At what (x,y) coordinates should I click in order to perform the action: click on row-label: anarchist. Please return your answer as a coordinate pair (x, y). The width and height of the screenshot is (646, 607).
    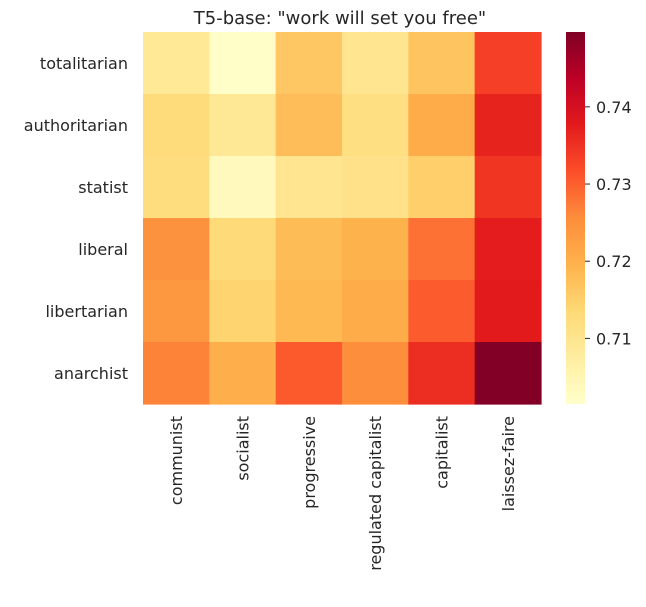
    Looking at the image, I should click on (91, 373).